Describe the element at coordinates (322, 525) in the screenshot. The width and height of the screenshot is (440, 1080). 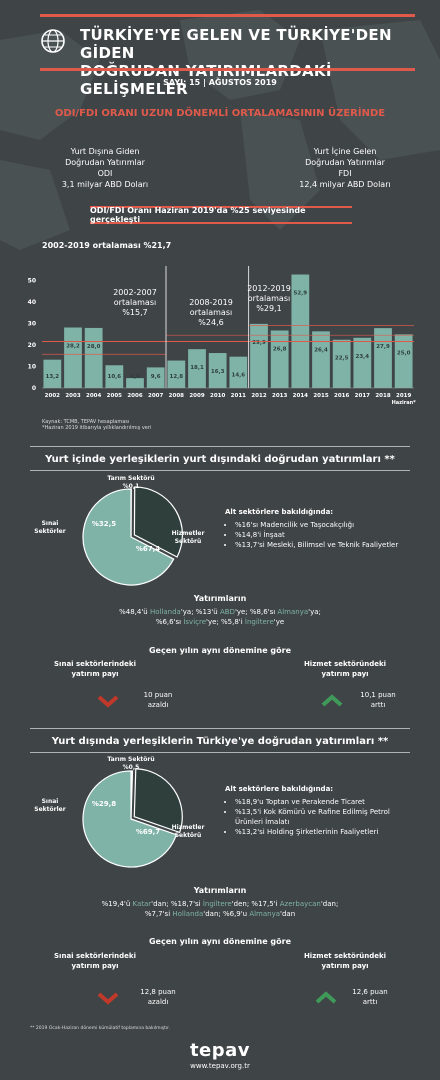
I see `list-item: %16'sı Madencilik ve Taşocakçılığı` at that location.